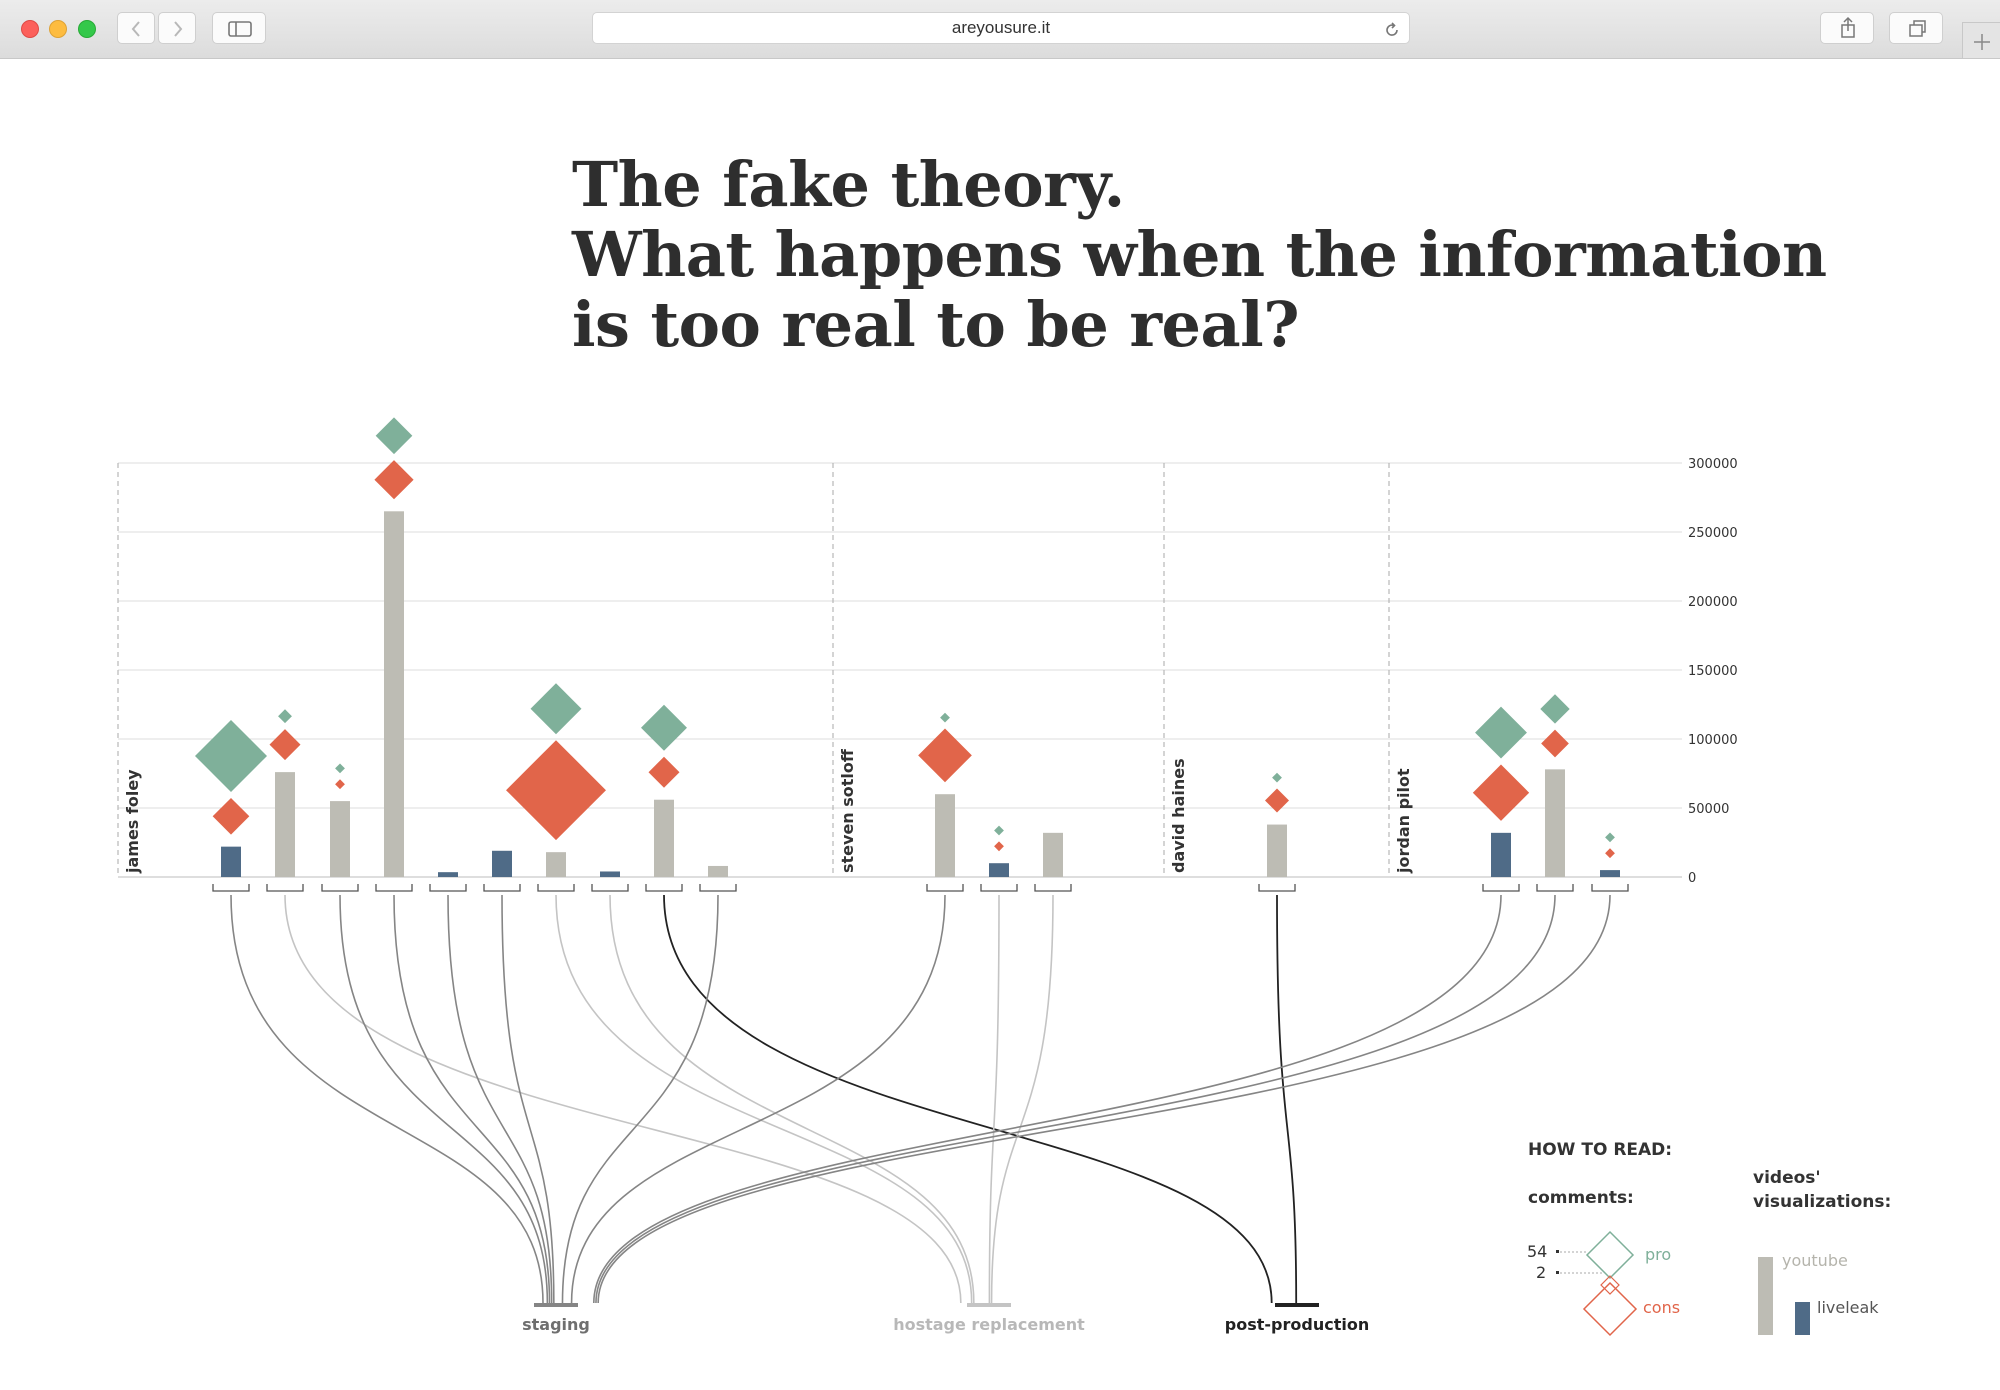 The width and height of the screenshot is (2000, 1390). What do you see at coordinates (1708, 809) in the screenshot?
I see `y-tick-label: 50000` at bounding box center [1708, 809].